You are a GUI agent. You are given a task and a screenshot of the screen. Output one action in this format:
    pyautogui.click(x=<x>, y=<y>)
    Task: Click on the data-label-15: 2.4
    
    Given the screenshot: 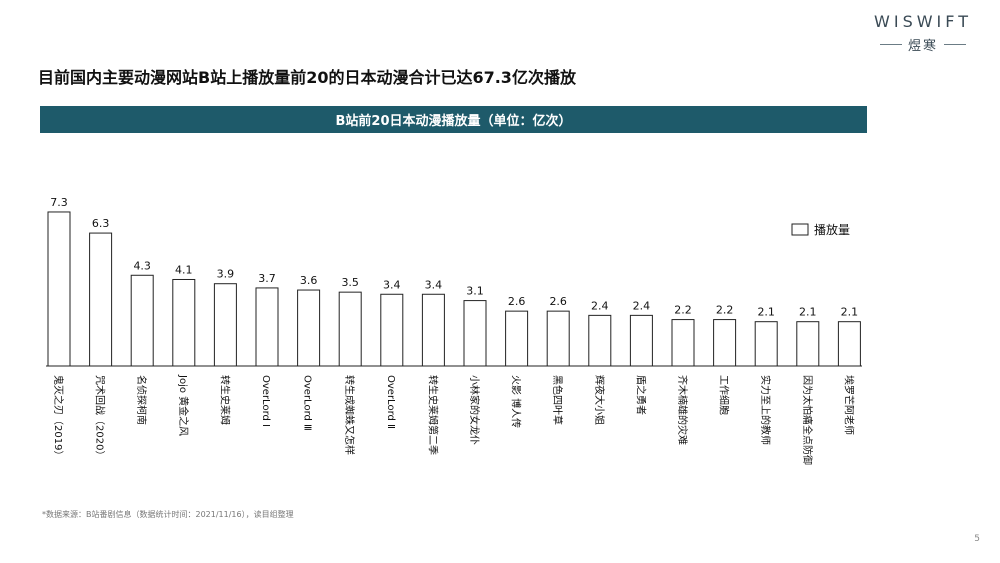 What is the action you would take?
    pyautogui.click(x=642, y=305)
    